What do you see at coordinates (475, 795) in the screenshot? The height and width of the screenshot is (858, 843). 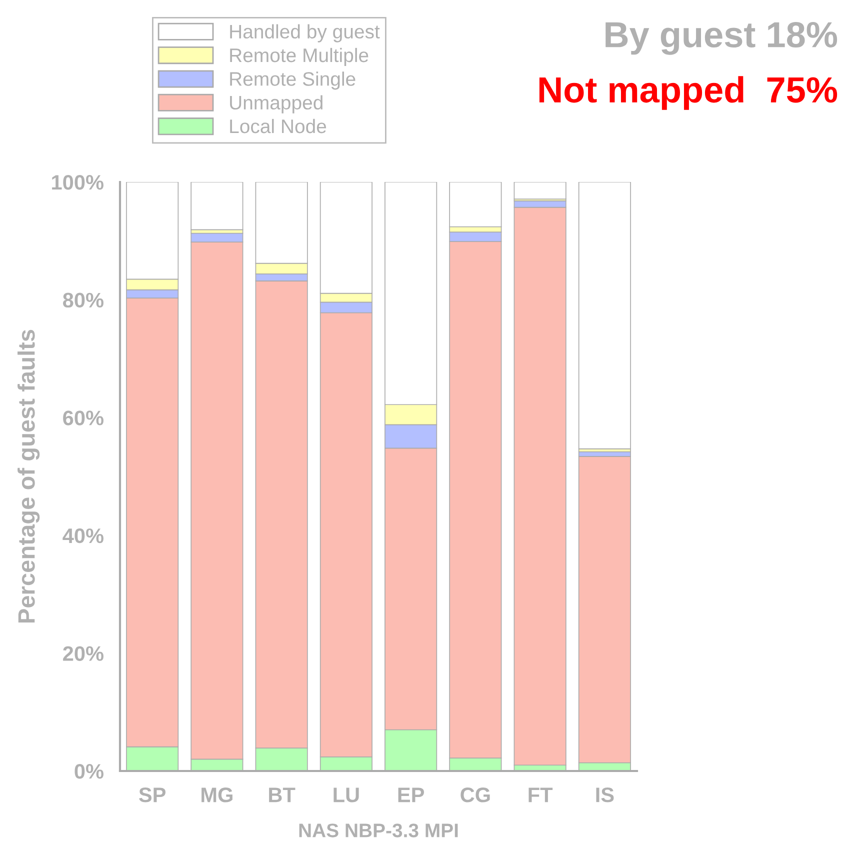 I see `x-tick-label: CG` at bounding box center [475, 795].